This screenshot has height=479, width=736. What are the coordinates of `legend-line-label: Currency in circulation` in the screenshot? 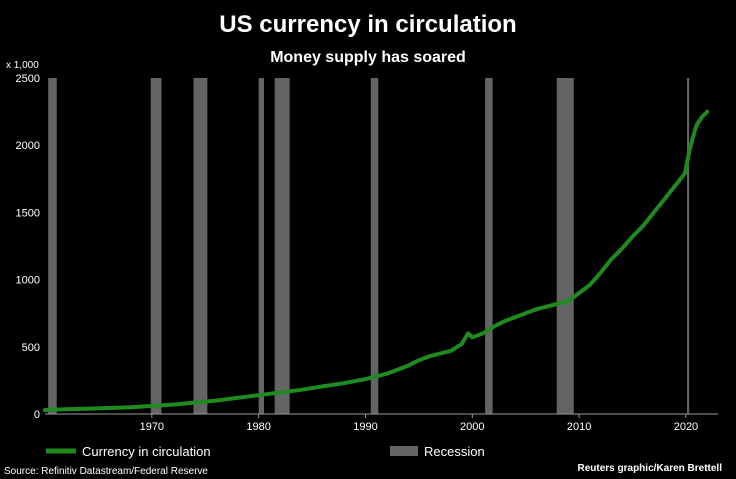 It's located at (146, 451).